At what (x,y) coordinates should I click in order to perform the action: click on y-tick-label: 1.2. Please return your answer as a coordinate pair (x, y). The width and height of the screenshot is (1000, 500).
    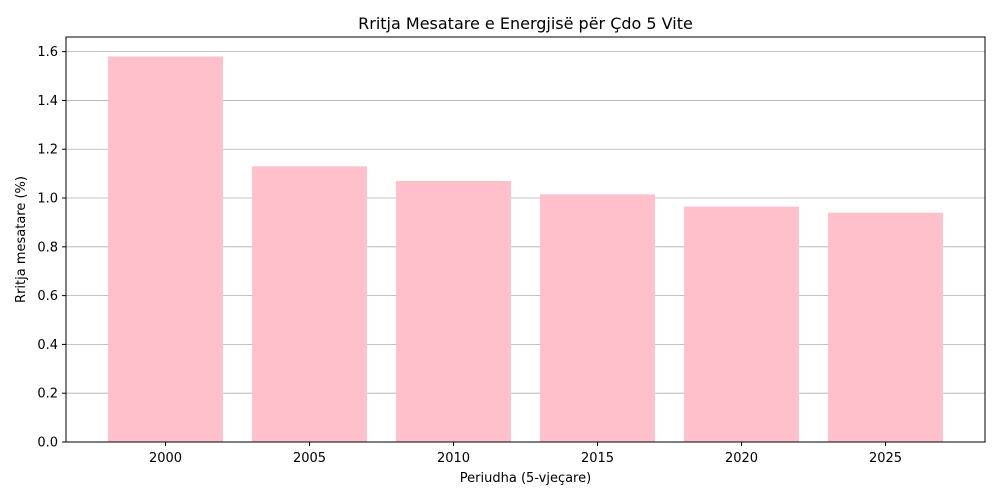
    Looking at the image, I should click on (47, 150).